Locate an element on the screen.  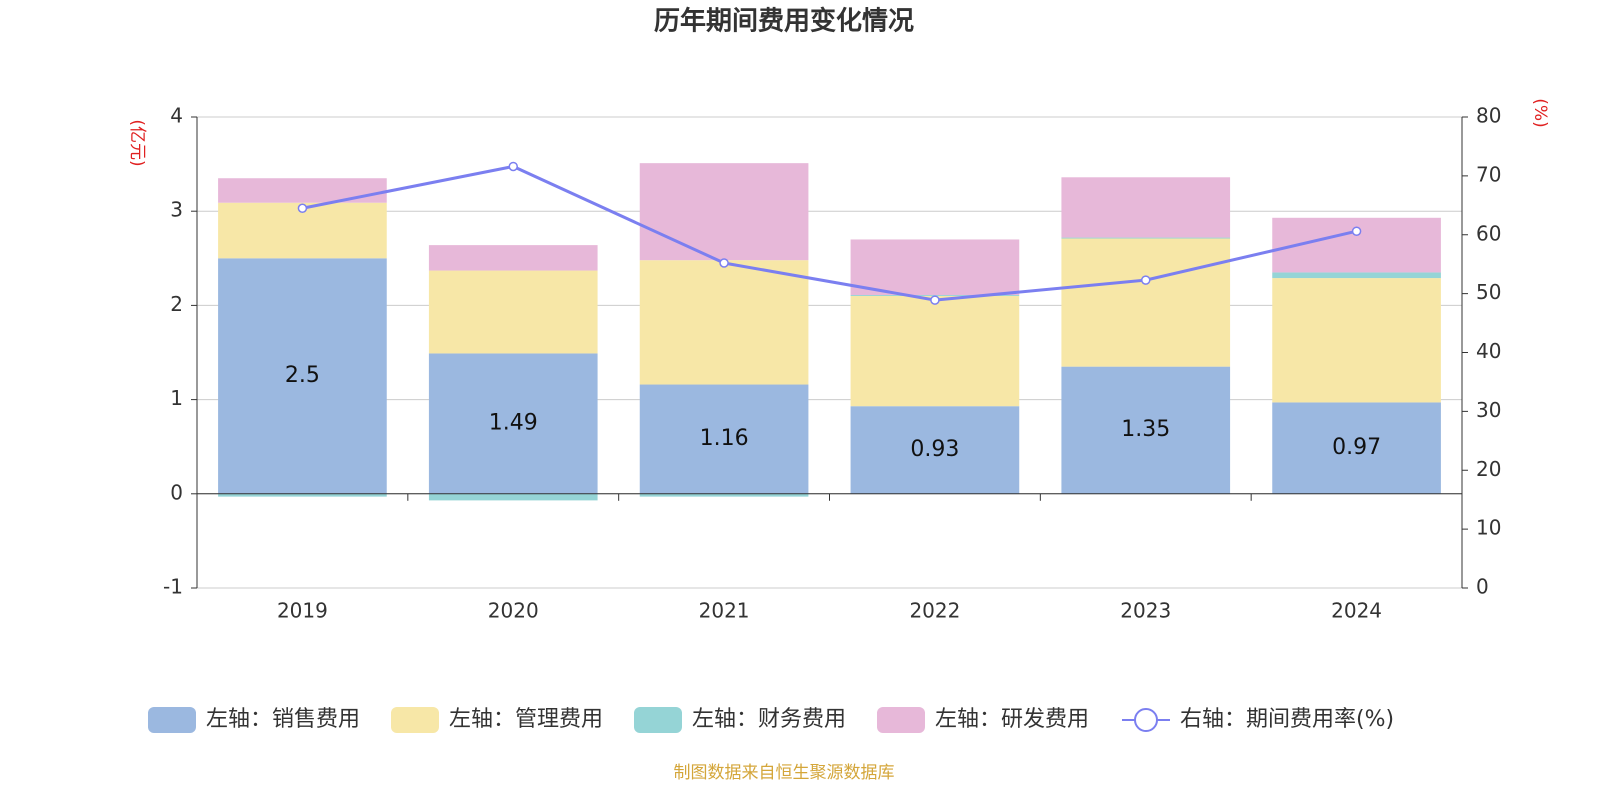
y2-tick-label: 50 is located at coordinates (1488, 292).